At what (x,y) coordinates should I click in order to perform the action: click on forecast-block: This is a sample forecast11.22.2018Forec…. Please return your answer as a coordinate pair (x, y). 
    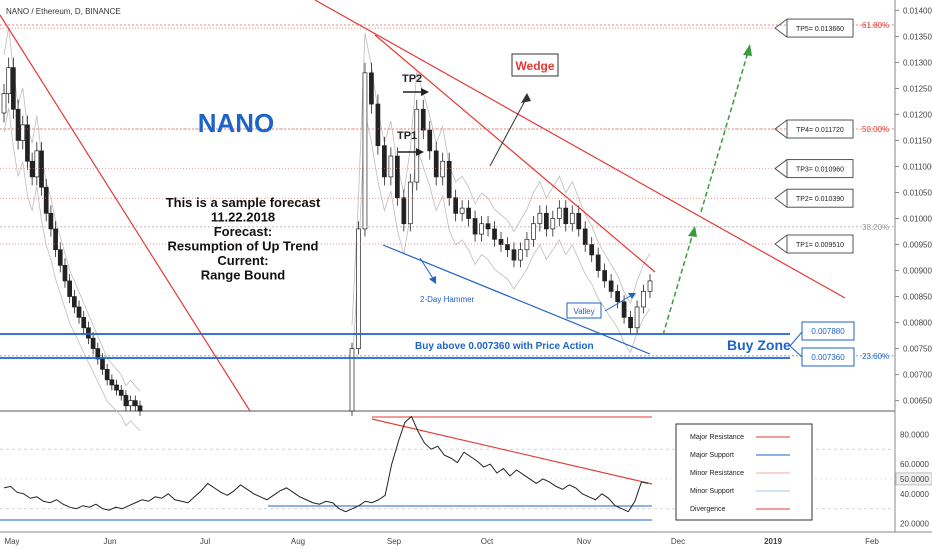
    Looking at the image, I should click on (243, 239).